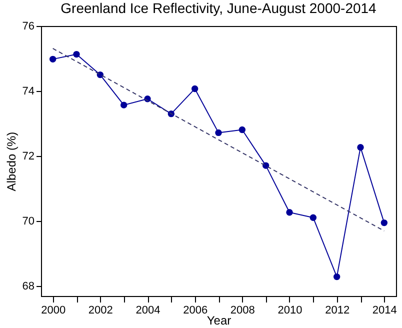 This screenshot has width=402, height=328. What do you see at coordinates (28, 92) in the screenshot?
I see `y-tick-label: 74` at bounding box center [28, 92].